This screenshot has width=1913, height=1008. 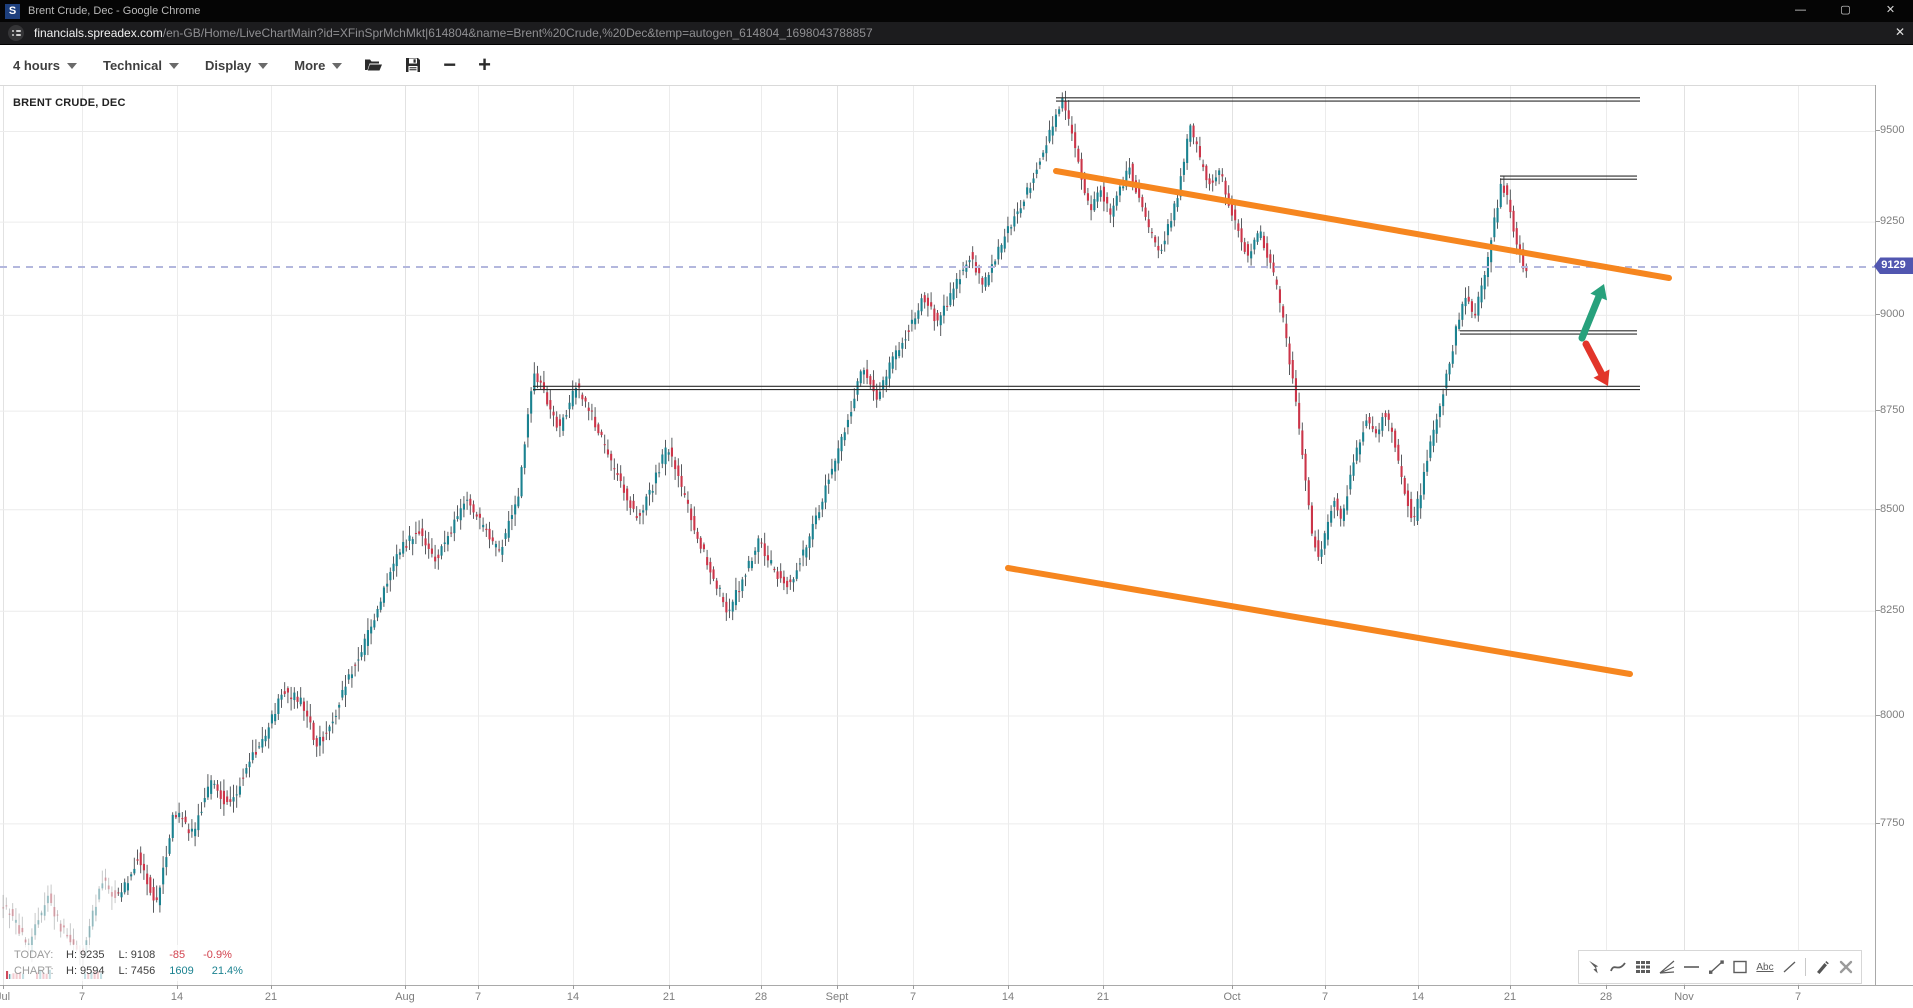 I want to click on display-dropdown: Display, so click(x=237, y=65).